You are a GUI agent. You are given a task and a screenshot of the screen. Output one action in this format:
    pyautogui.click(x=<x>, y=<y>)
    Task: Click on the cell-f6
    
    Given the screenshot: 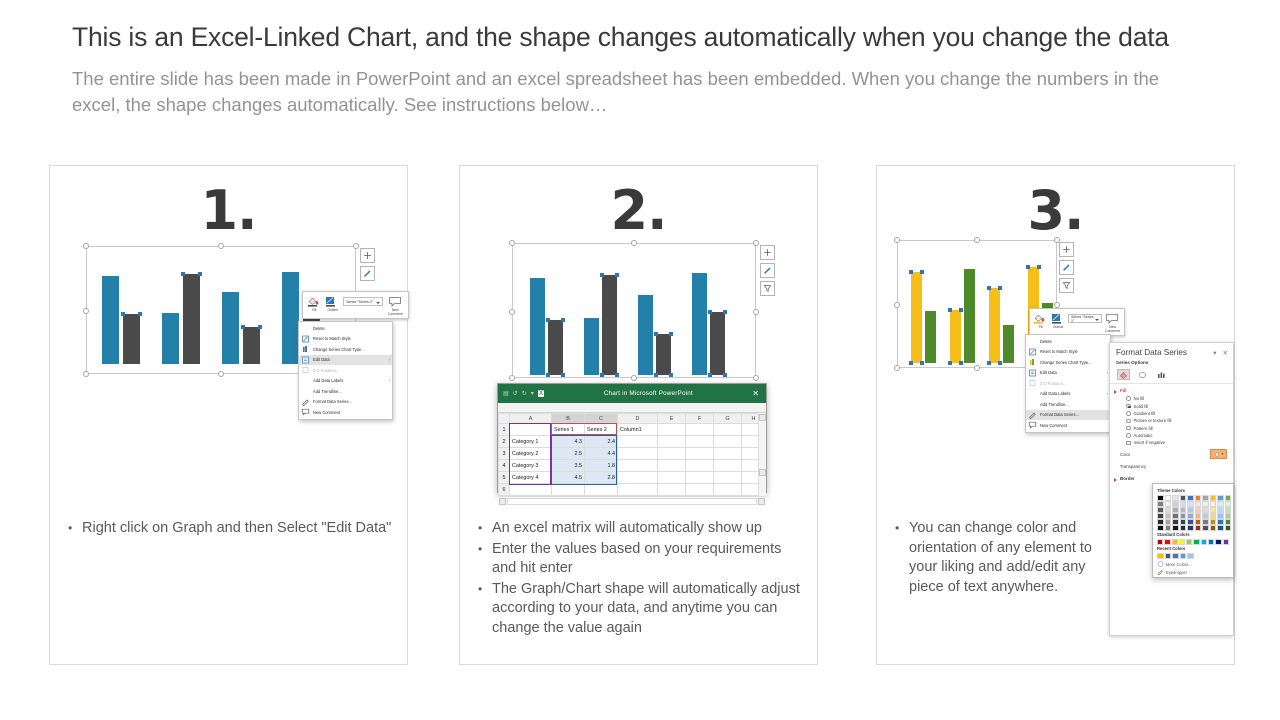 What is the action you would take?
    pyautogui.click(x=699, y=489)
    